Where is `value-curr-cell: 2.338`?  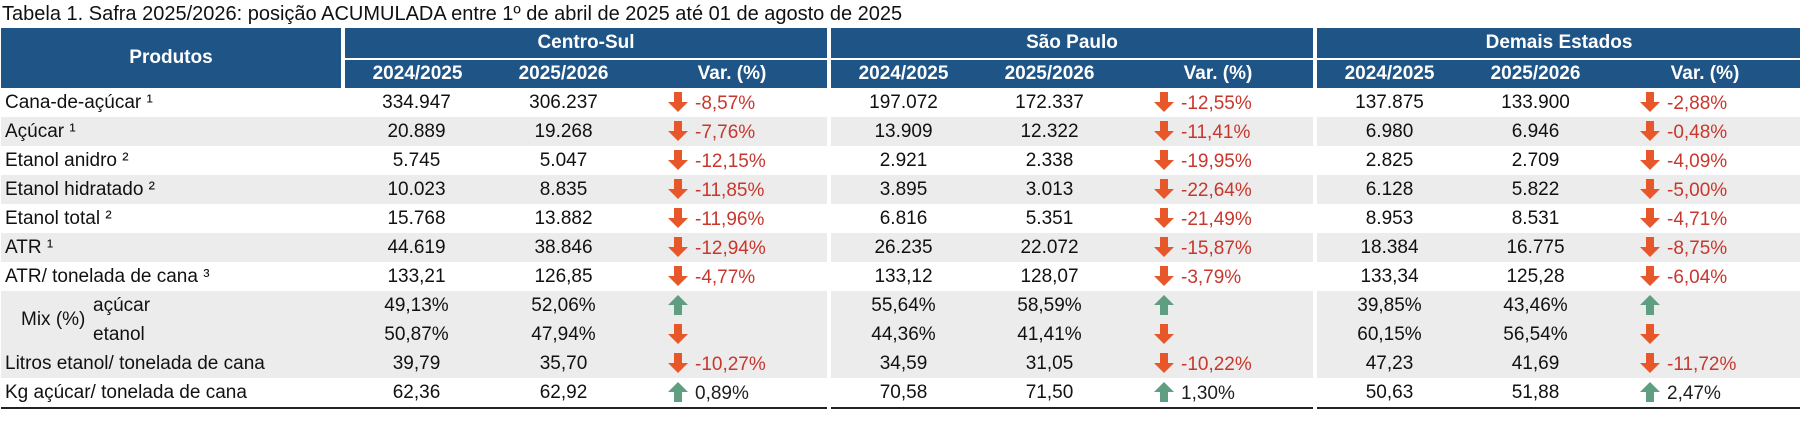
value-curr-cell: 2.338 is located at coordinates (1049, 160).